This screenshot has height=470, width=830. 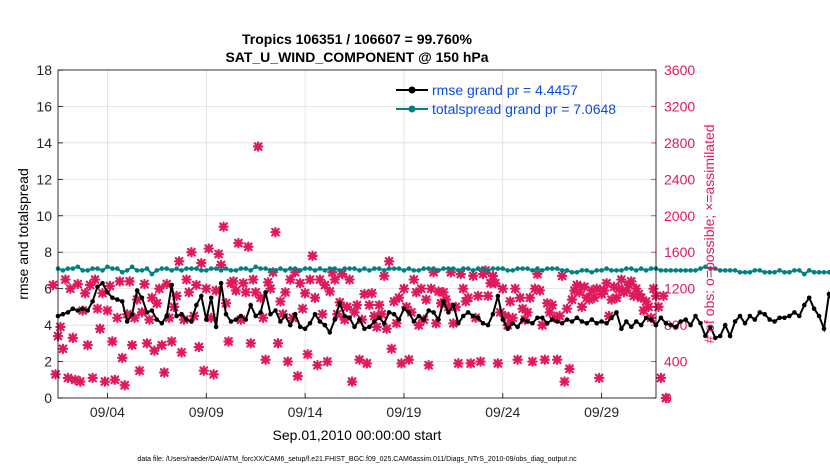 I want to click on left-tick-label: 14, so click(x=44, y=143).